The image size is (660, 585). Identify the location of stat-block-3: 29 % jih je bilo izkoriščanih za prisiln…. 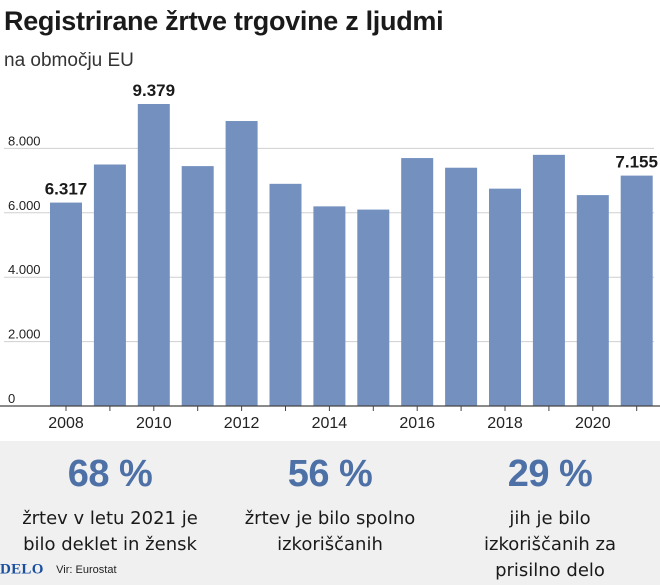
(550, 512).